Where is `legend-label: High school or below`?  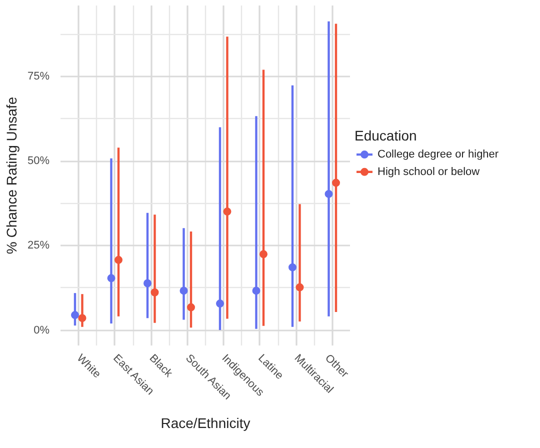 legend-label: High school or below is located at coordinates (429, 172).